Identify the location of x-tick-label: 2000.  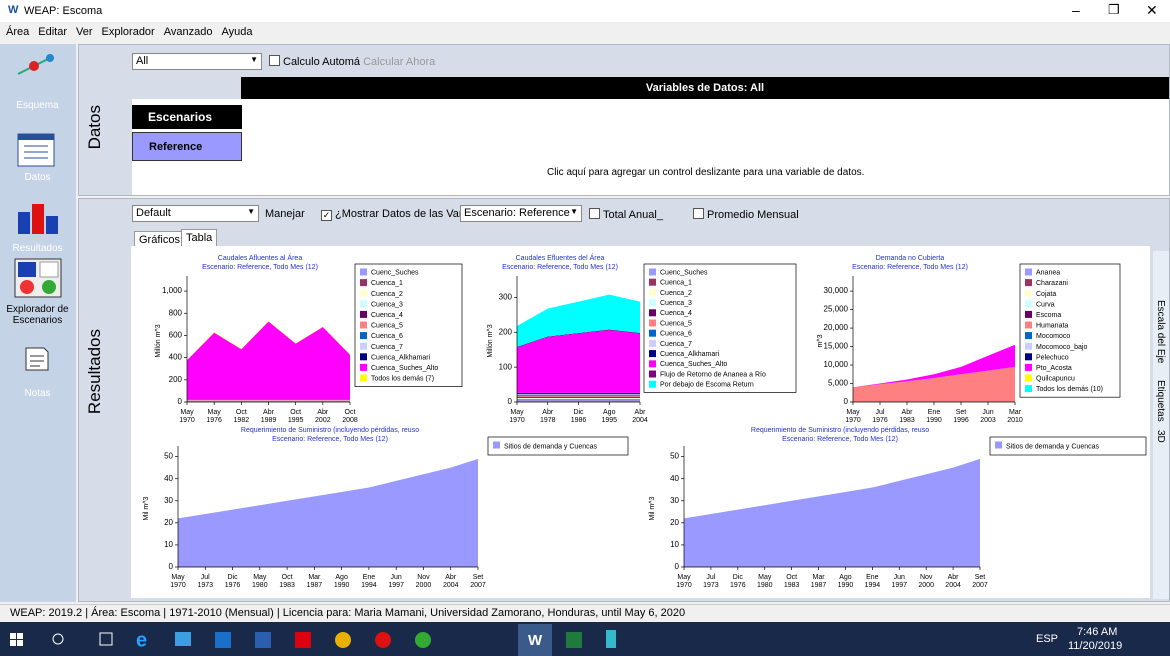
(424, 585).